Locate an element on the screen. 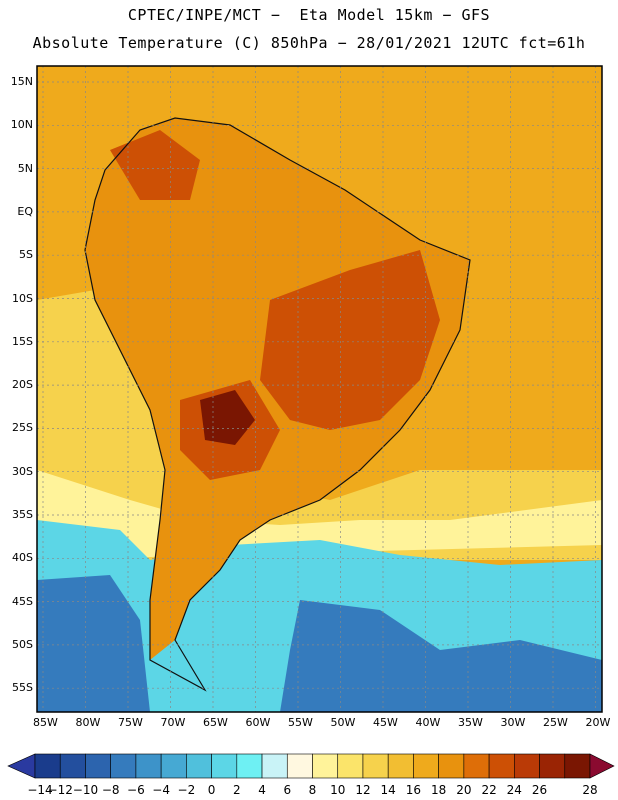 The height and width of the screenshot is (800, 618). colorbar is located at coordinates (311, 766).